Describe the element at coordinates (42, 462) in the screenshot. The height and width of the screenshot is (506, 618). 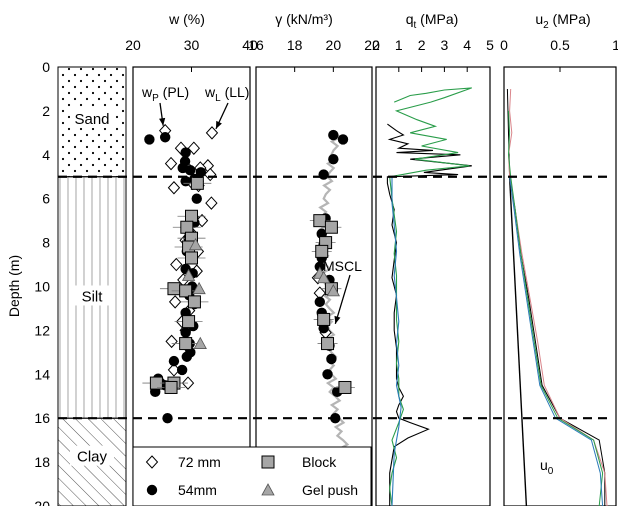
I see `depth-tick-label: 18` at that location.